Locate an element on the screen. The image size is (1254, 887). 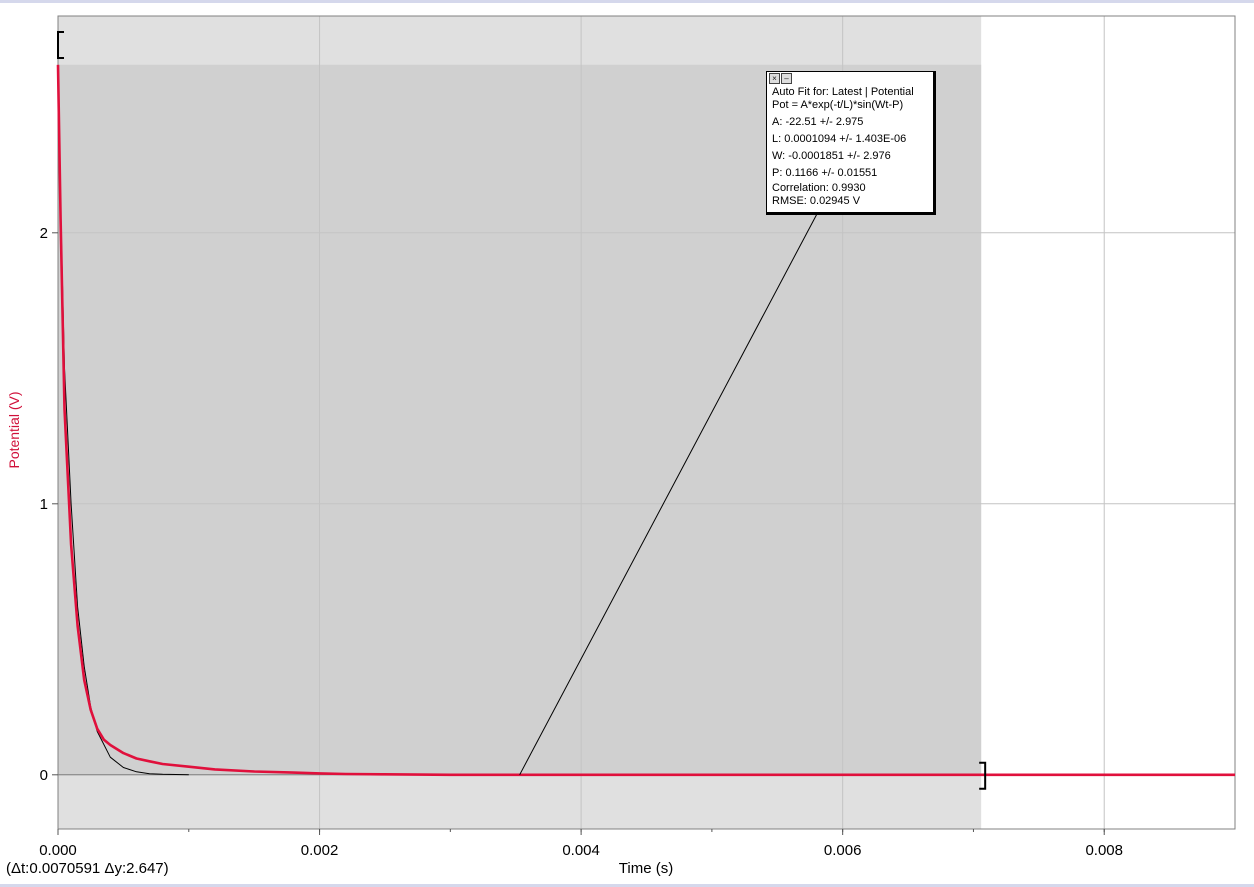
y-tick-label: 0 is located at coordinates (44, 775).